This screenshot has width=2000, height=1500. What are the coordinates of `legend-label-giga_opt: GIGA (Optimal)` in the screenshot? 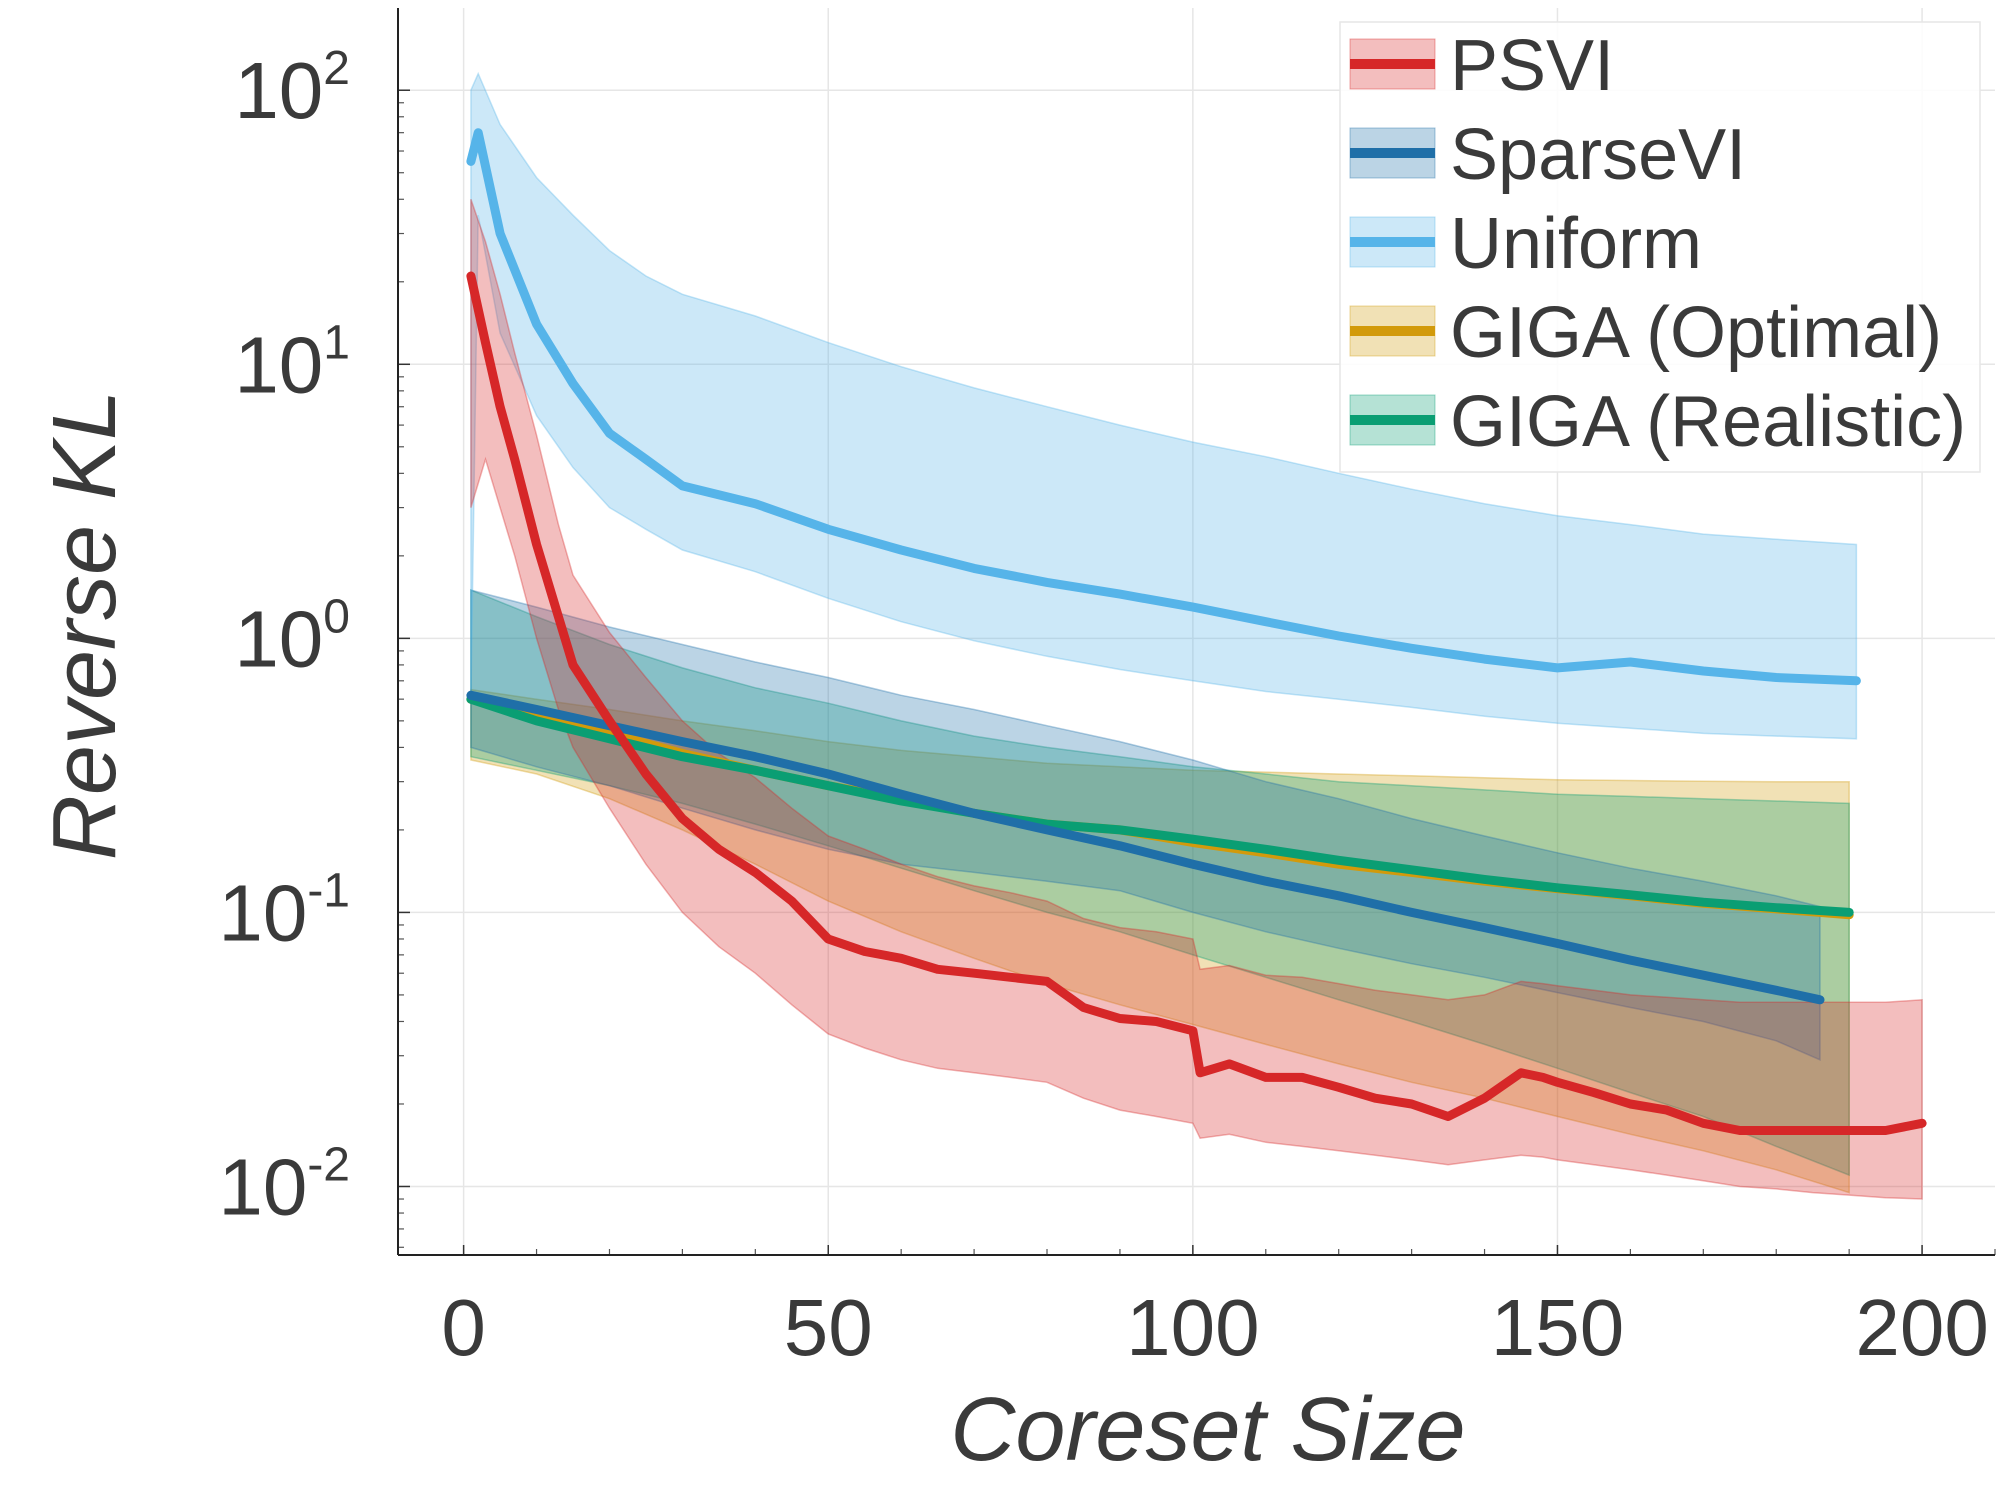 It's located at (1696, 333).